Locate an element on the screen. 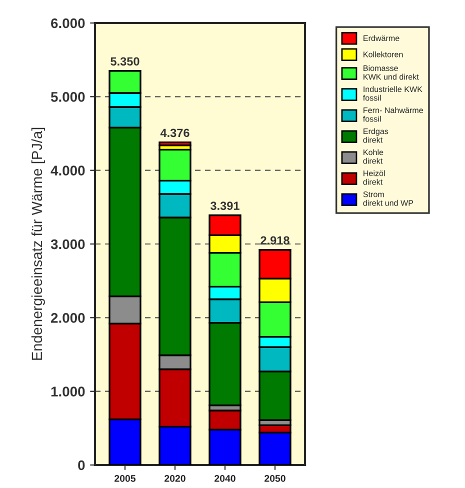  x-tick-label: 2050 is located at coordinates (275, 478).